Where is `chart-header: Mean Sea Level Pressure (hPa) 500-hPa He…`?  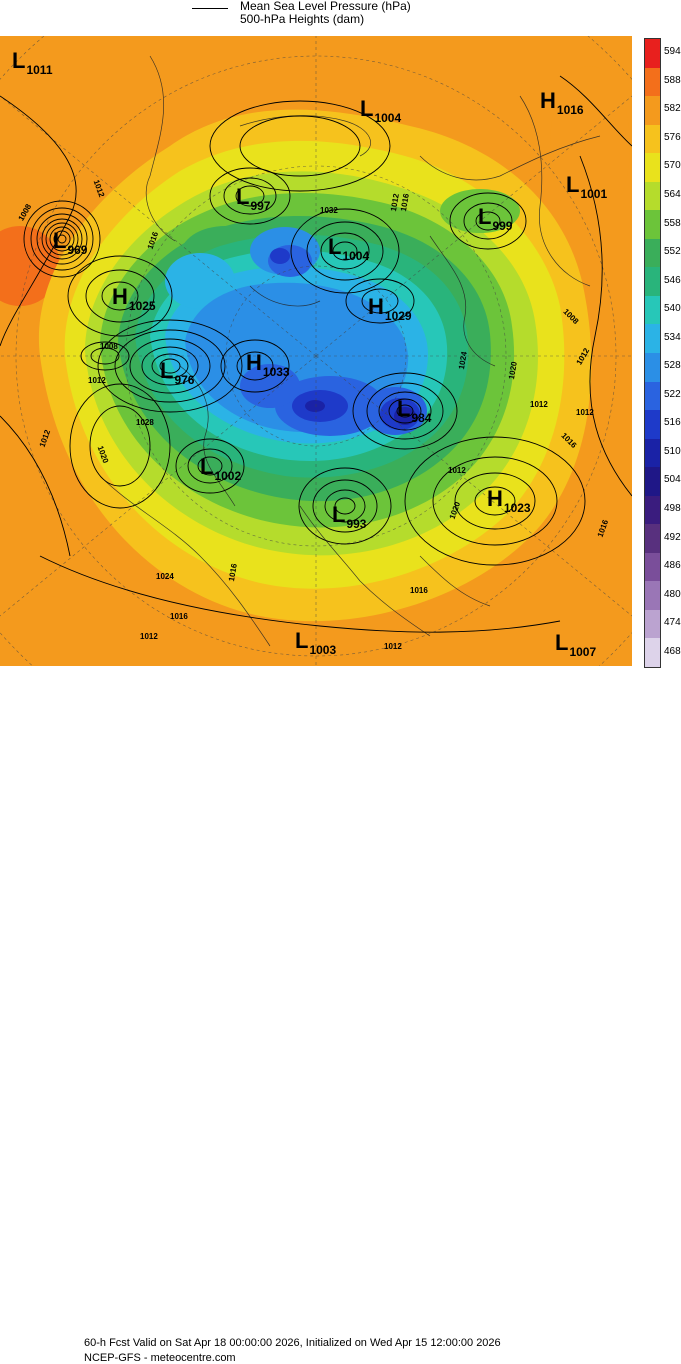
chart-header: Mean Sea Level Pressure (hPa) 500-hPa He… is located at coordinates (340, 17).